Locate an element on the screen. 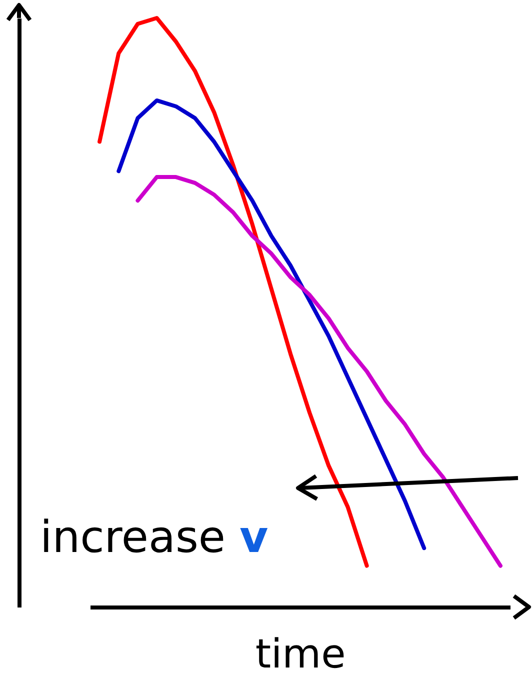 The height and width of the screenshot is (688, 532). annotation: increase v is located at coordinates (154, 537).